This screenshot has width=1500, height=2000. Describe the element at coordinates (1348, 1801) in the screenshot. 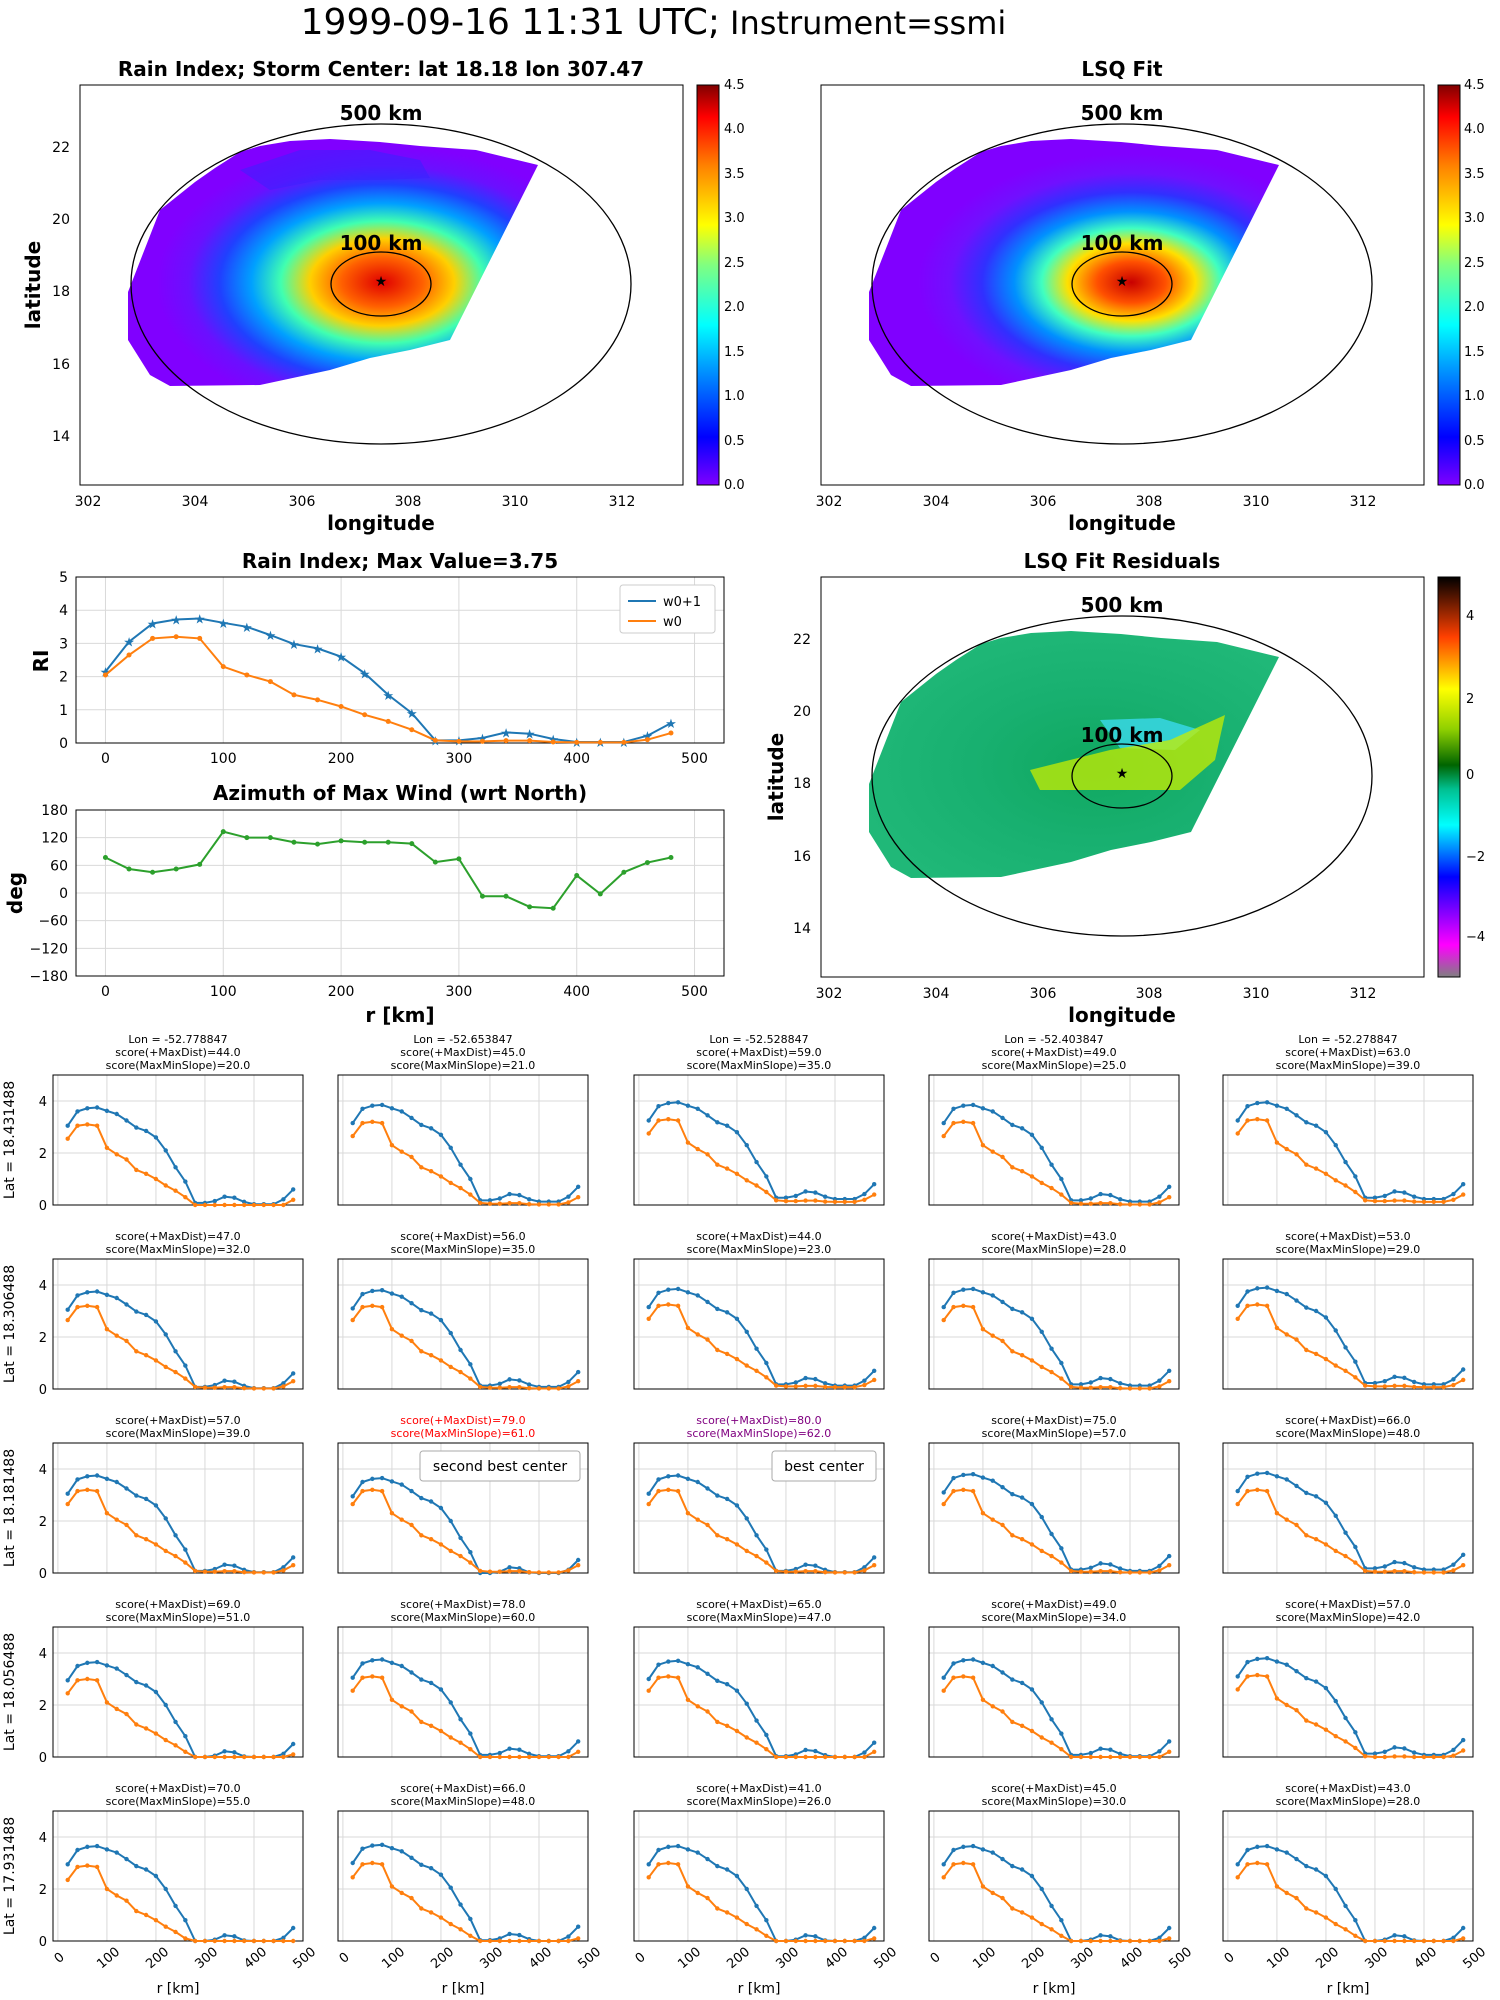

I see `panel-header: score(MaxMinSlope)=28.0` at that location.